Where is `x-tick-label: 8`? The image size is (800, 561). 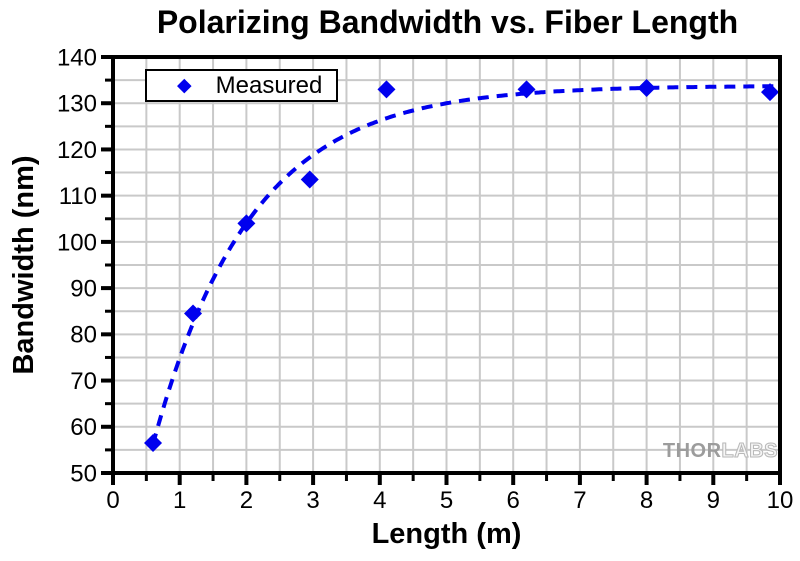
x-tick-label: 8 is located at coordinates (646, 500).